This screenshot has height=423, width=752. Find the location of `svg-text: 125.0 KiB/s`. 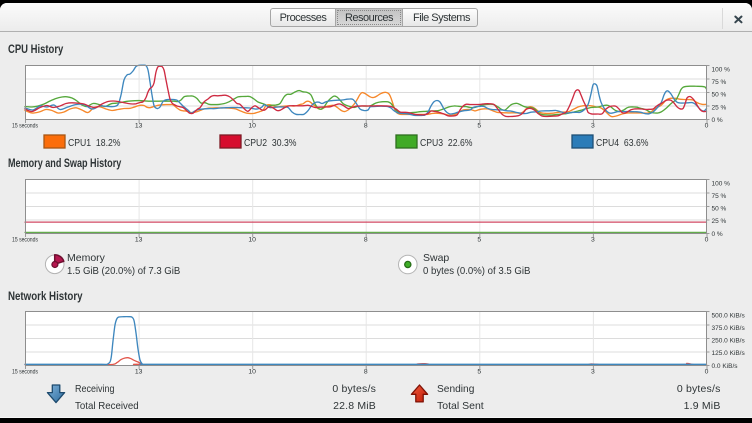

svg-text: 125.0 KiB/s is located at coordinates (729, 353).